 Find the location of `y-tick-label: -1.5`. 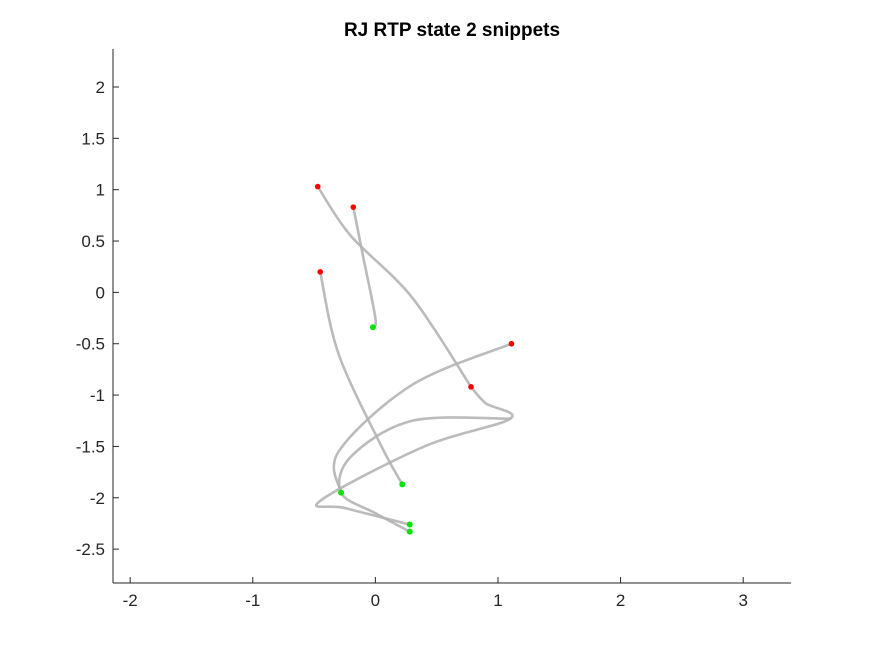

y-tick-label: -1.5 is located at coordinates (90, 446).